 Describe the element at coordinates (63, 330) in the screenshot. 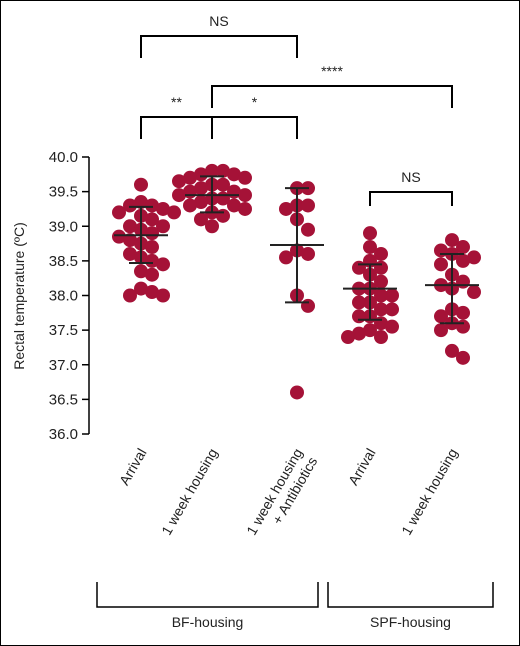

I see `y-tick-label: 37.5` at that location.